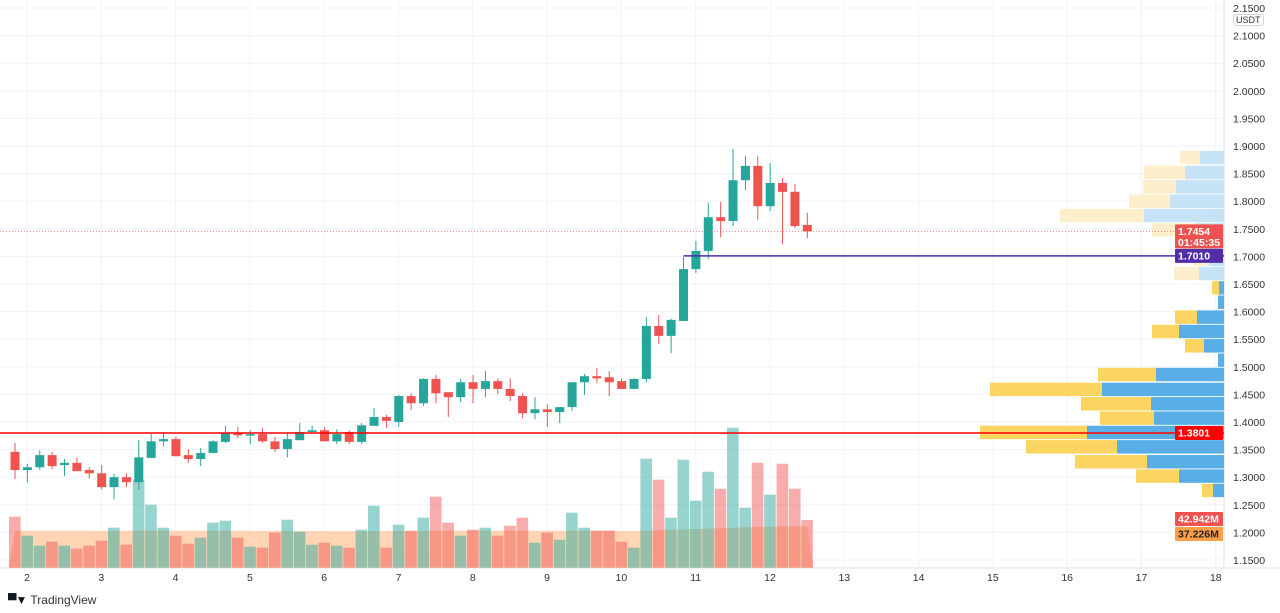 The height and width of the screenshot is (613, 1280). What do you see at coordinates (1249, 119) in the screenshot?
I see `price-tick-label: 1.9500` at bounding box center [1249, 119].